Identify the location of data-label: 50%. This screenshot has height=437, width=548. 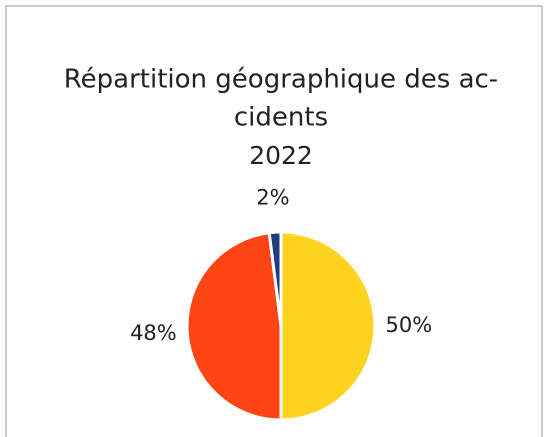
(408, 325).